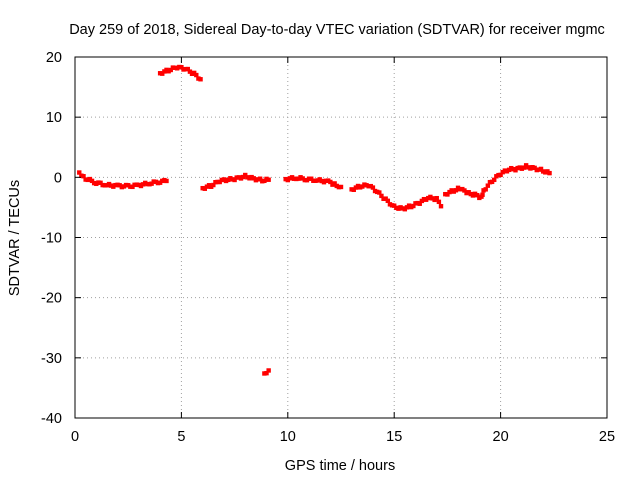 The image size is (640, 480). I want to click on y-tick-label: -10, so click(51, 239).